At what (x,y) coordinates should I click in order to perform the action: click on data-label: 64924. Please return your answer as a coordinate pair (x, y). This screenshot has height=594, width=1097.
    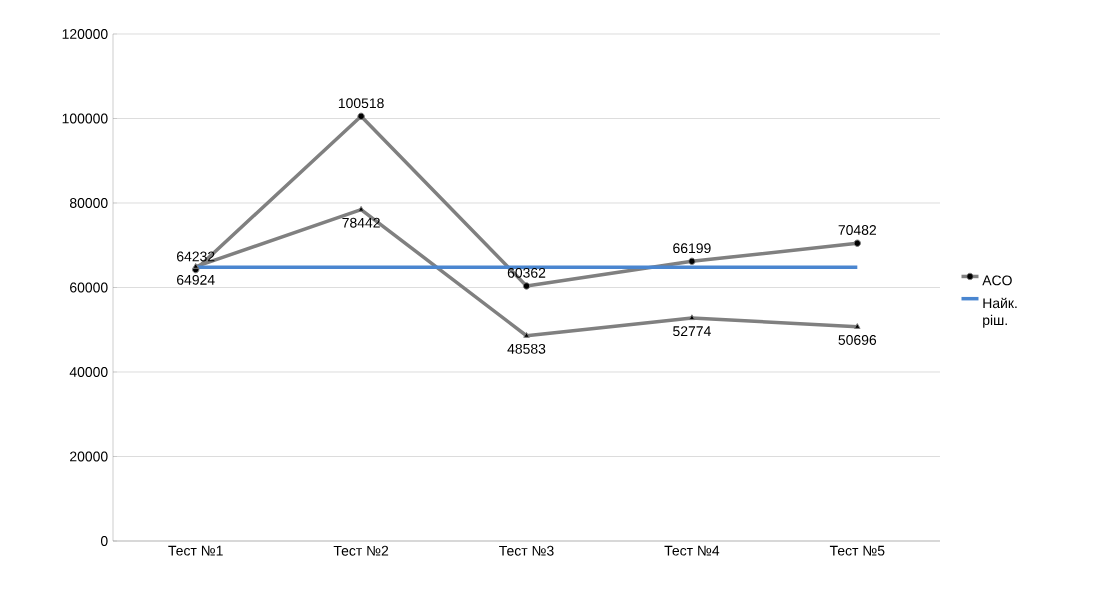
    Looking at the image, I should click on (196, 279).